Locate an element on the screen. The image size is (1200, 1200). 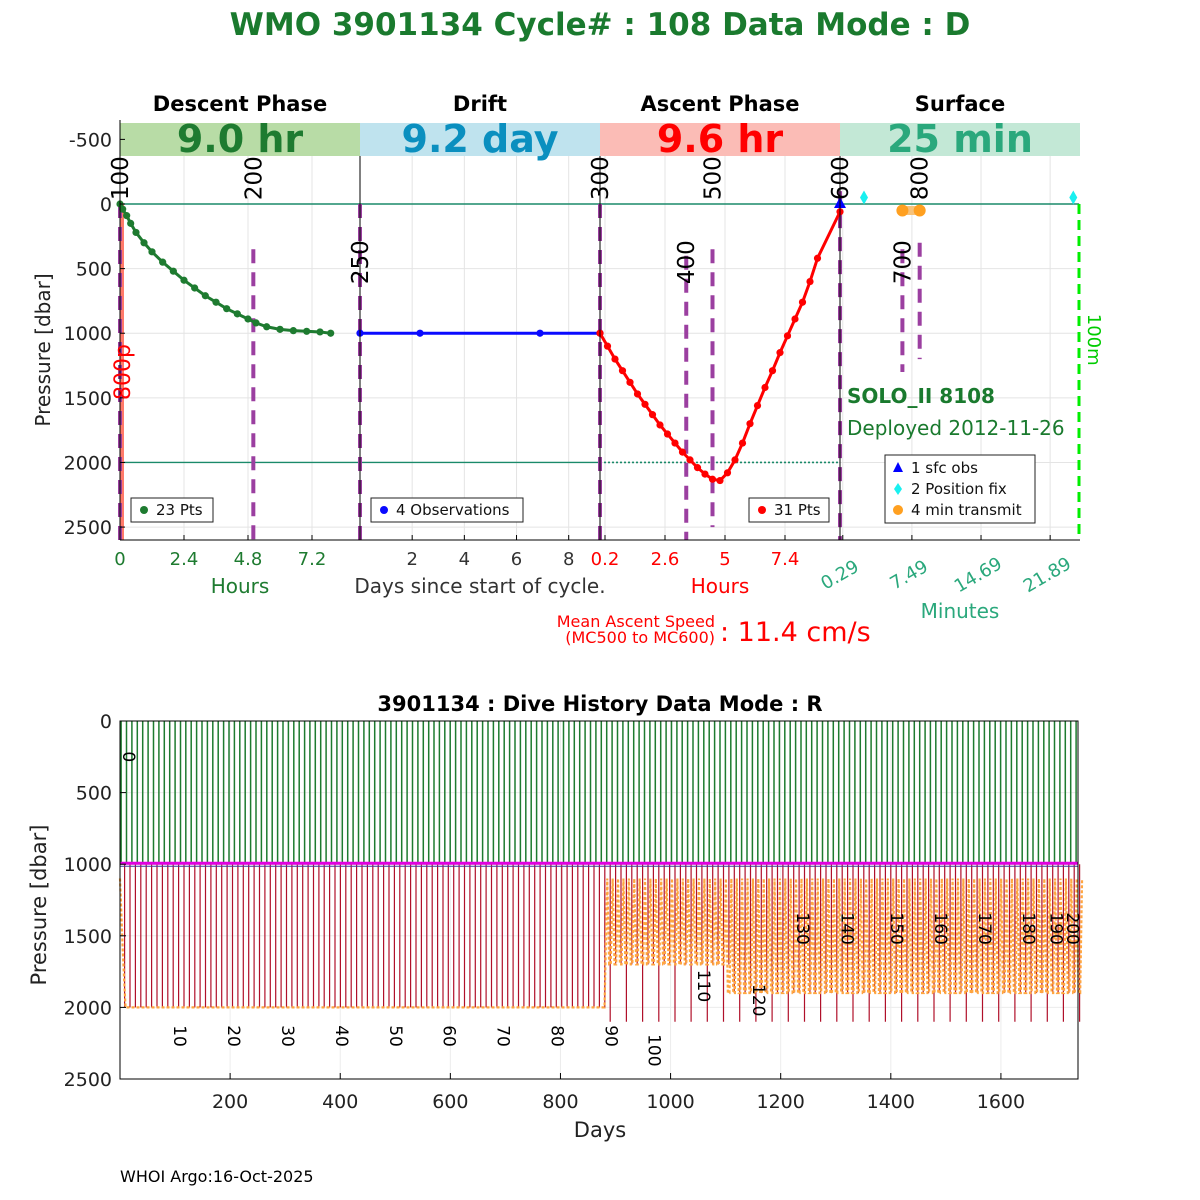
y-tick-label: 2000 is located at coordinates (88, 1008).